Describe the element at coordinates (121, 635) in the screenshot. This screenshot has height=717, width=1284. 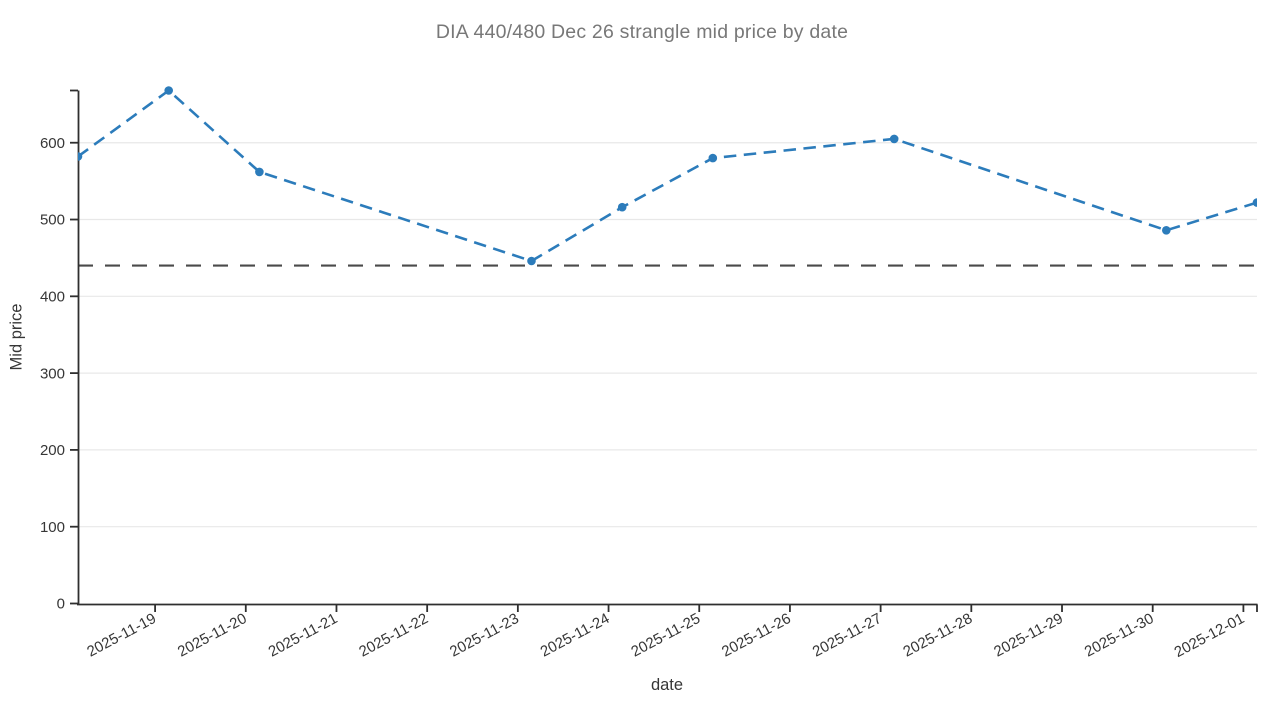
I see `x-tick-label: 2025-11-19` at that location.